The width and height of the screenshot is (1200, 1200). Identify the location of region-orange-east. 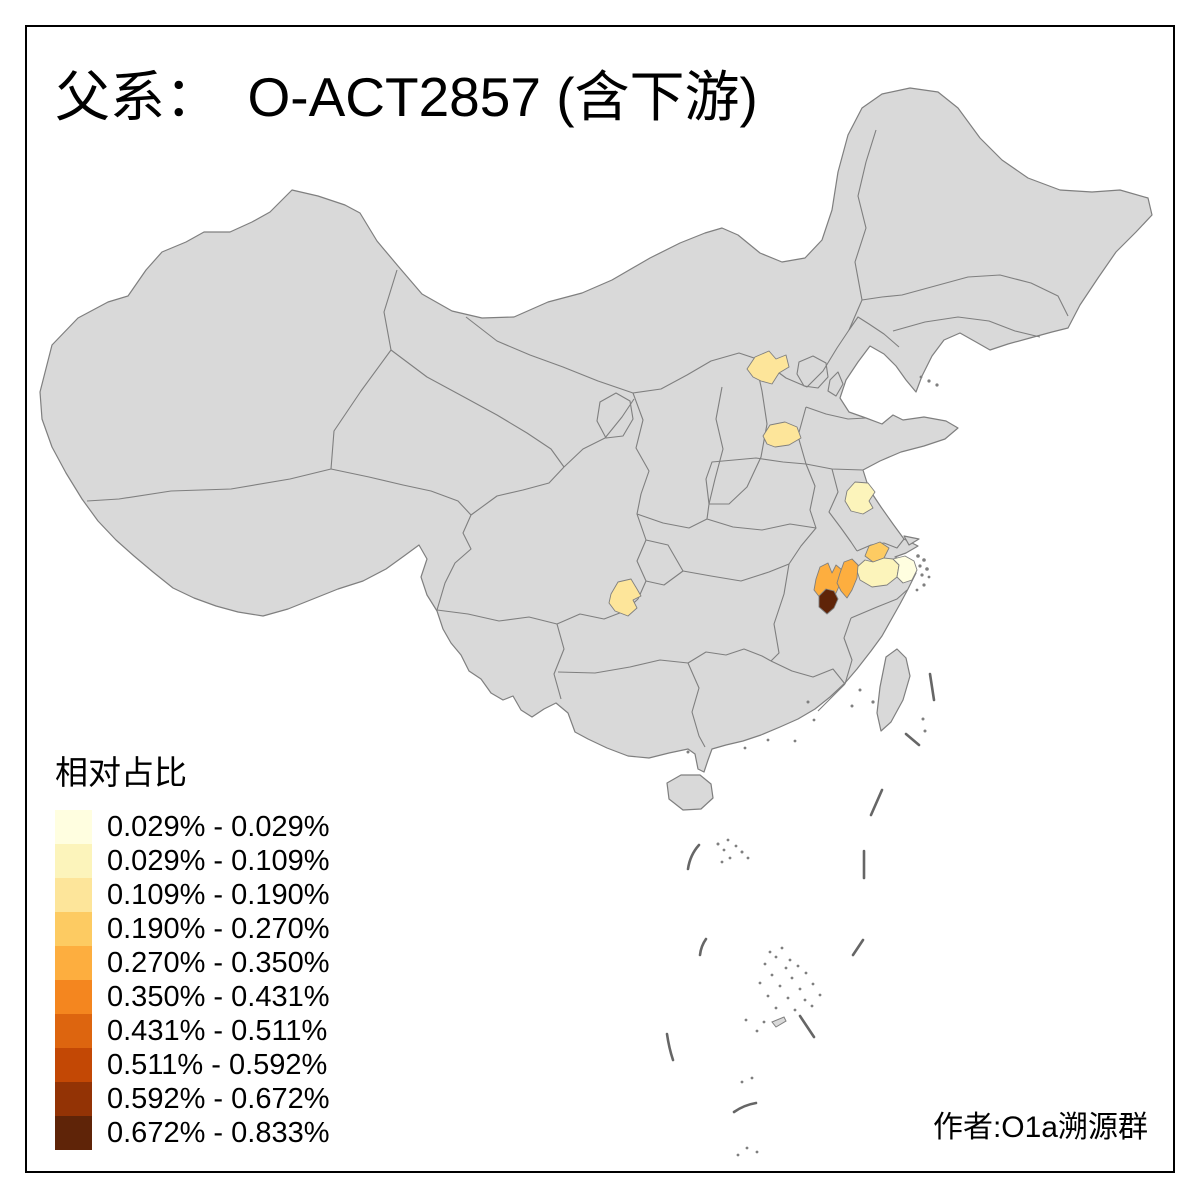
(847, 578).